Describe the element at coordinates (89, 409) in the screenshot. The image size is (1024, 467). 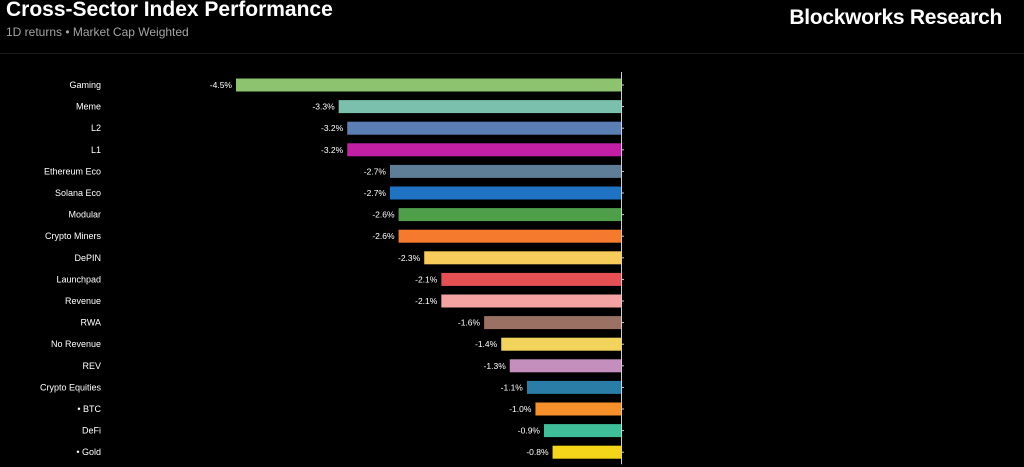
I see `category-label: • BTC` at that location.